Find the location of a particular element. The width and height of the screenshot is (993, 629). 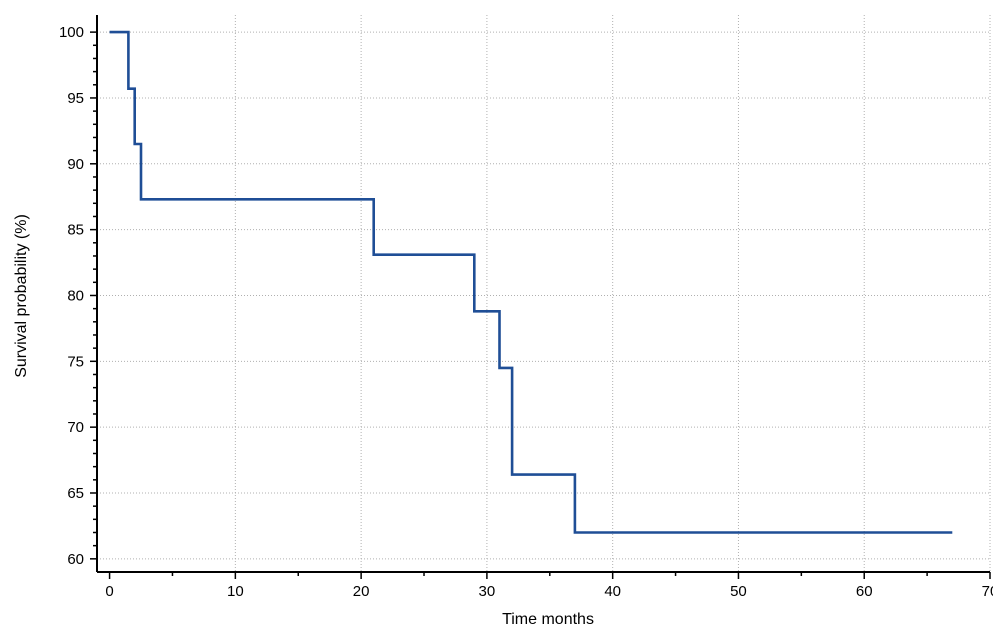

y-axis-title: Survival probability (%) is located at coordinates (21, 296).